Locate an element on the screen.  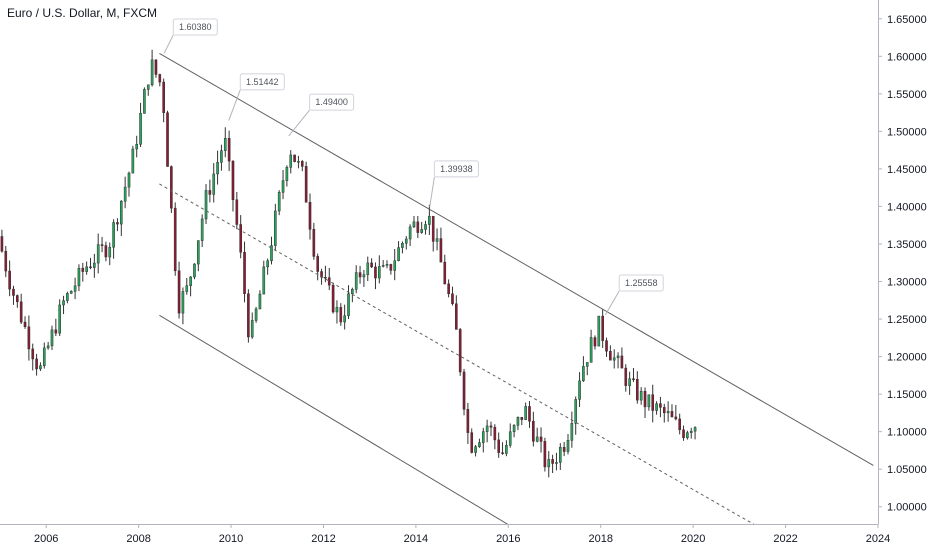
price-callout: 1.60380 is located at coordinates (190, 36).